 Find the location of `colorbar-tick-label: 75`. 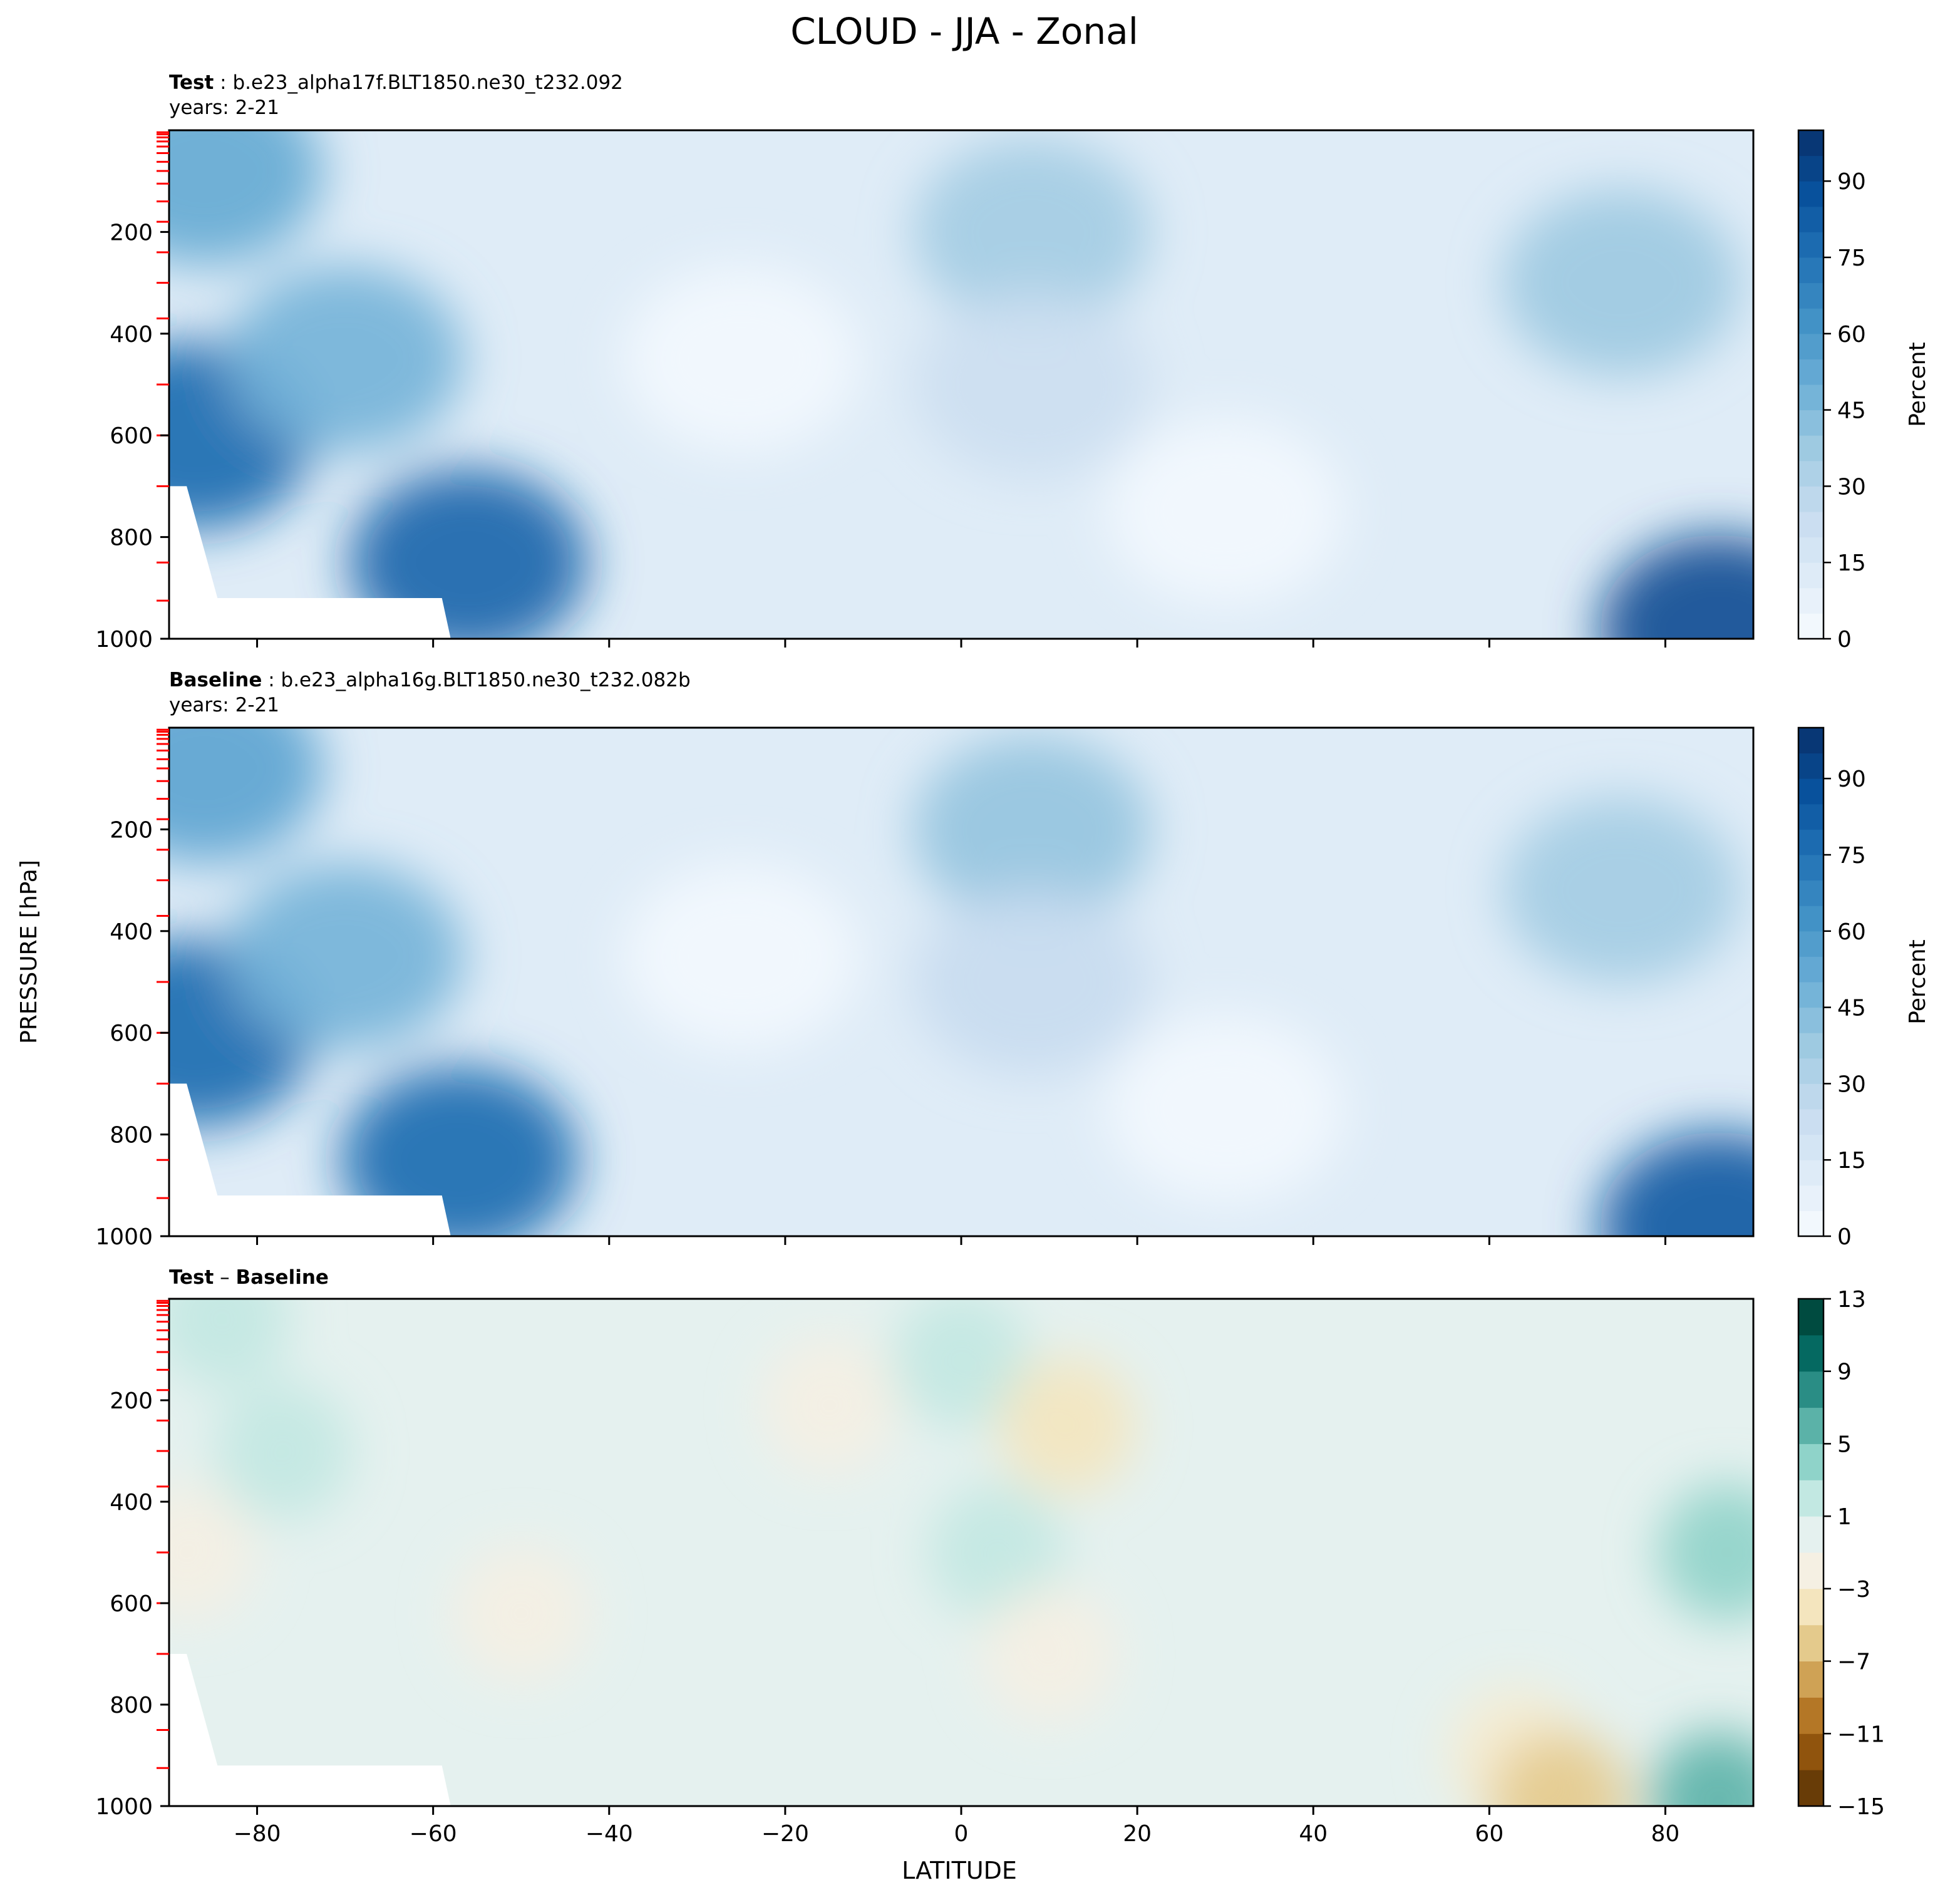

colorbar-tick-label: 75 is located at coordinates (1851, 856).